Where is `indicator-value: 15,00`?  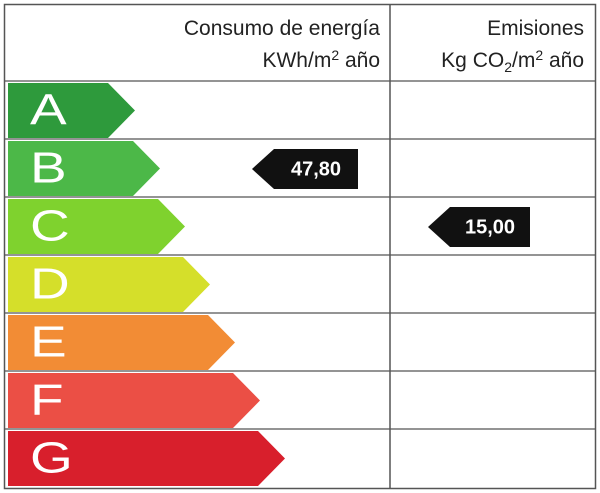 indicator-value: 15,00 is located at coordinates (490, 227).